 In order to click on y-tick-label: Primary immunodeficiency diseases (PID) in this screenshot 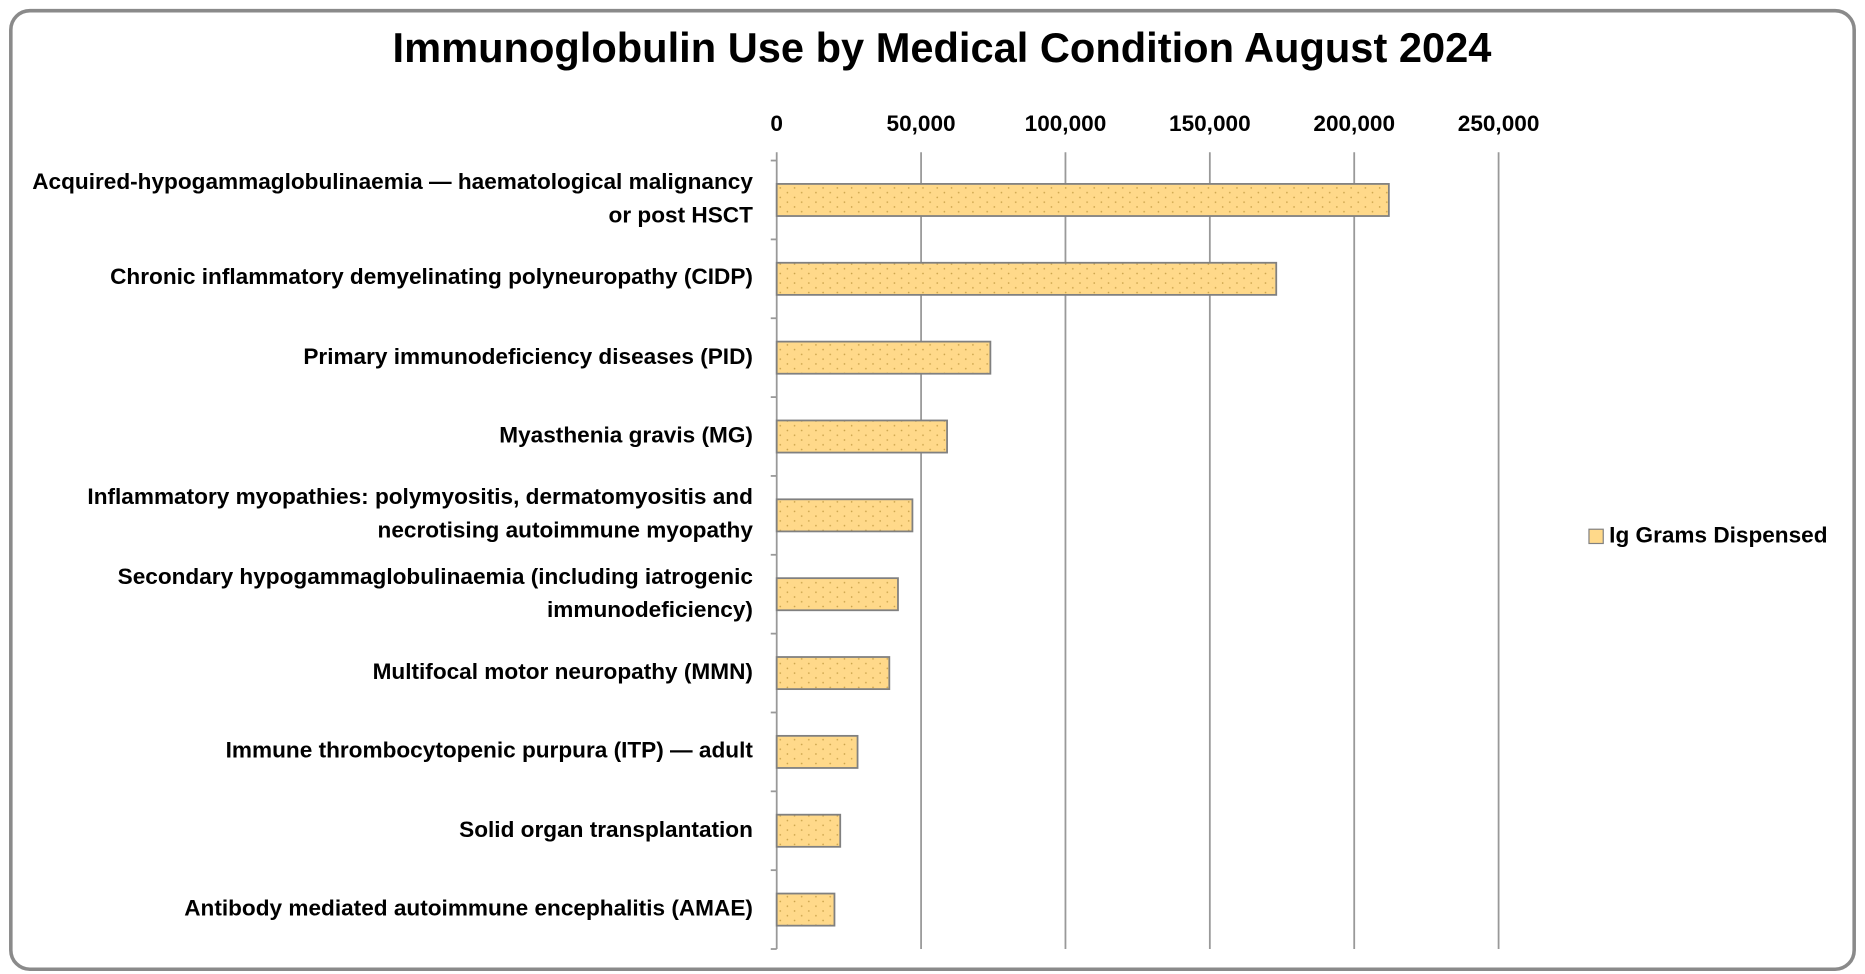, I will do `click(528, 357)`.